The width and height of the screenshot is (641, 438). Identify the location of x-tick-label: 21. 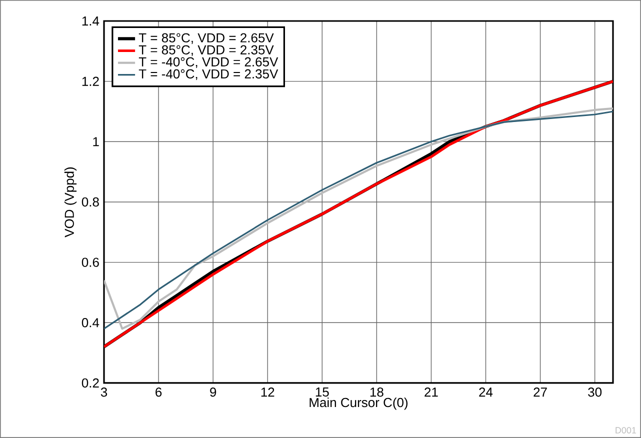
(431, 392).